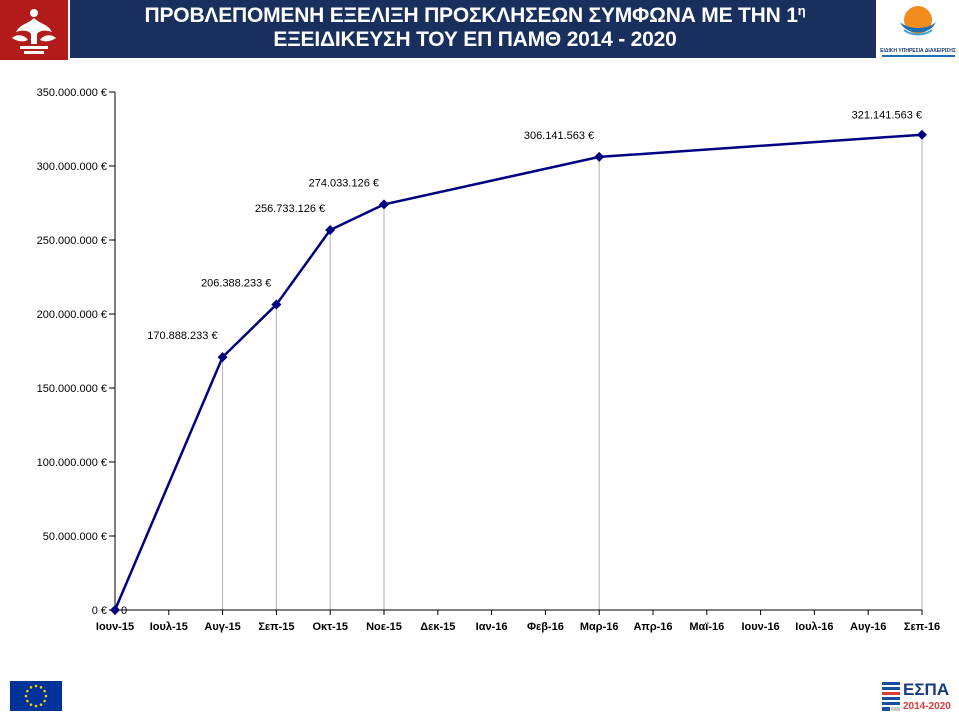  What do you see at coordinates (801, 10) in the screenshot?
I see `title-superscript: η` at bounding box center [801, 10].